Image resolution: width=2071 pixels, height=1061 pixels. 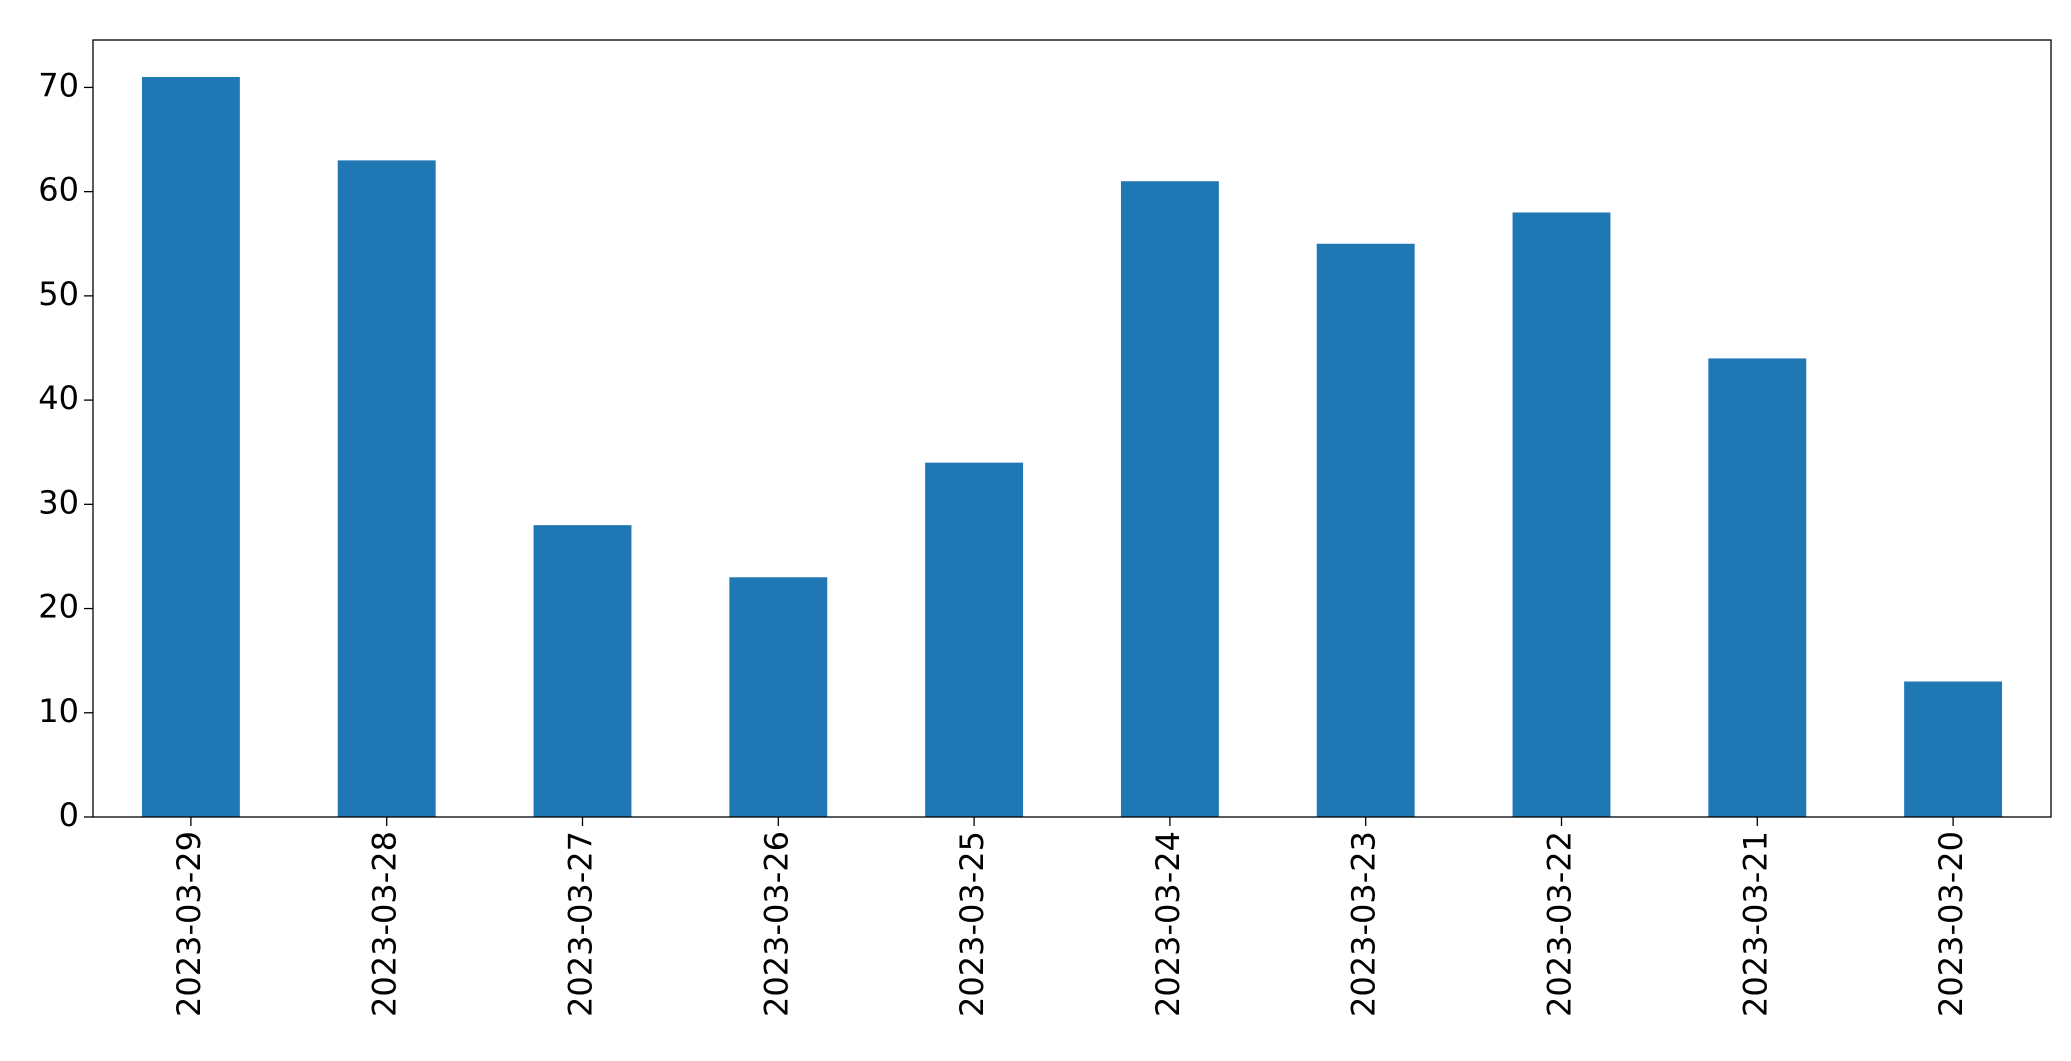 What do you see at coordinates (58, 294) in the screenshot?
I see `y-tick-label: 50` at bounding box center [58, 294].